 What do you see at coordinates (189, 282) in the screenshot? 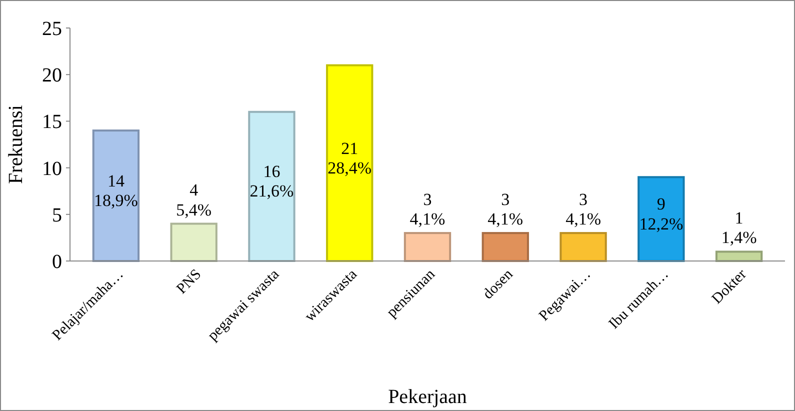
I see `x-tick-label: PNS` at bounding box center [189, 282].